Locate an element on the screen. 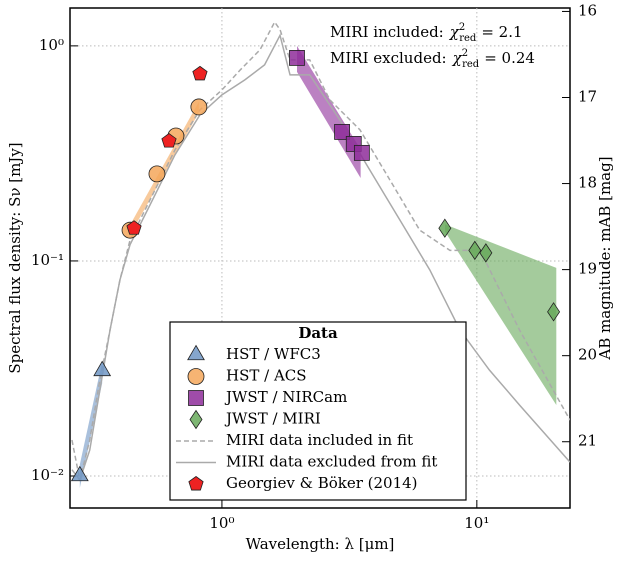 The height and width of the screenshot is (561, 622). legend-label: HST / WFC3 is located at coordinates (273, 354).